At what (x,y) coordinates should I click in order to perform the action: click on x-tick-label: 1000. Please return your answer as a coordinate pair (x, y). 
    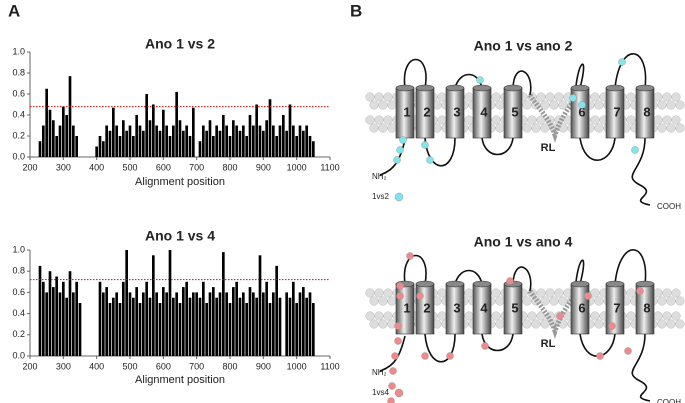
    Looking at the image, I should click on (297, 167).